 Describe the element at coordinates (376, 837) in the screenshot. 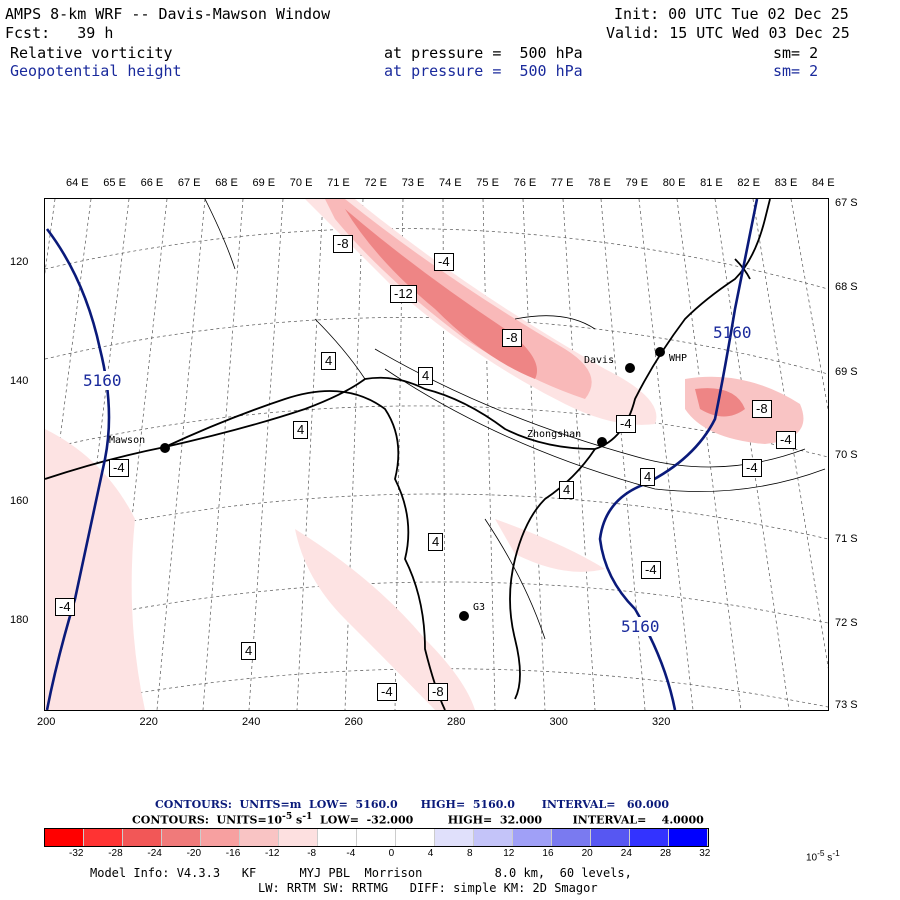

I see `colorbar` at that location.